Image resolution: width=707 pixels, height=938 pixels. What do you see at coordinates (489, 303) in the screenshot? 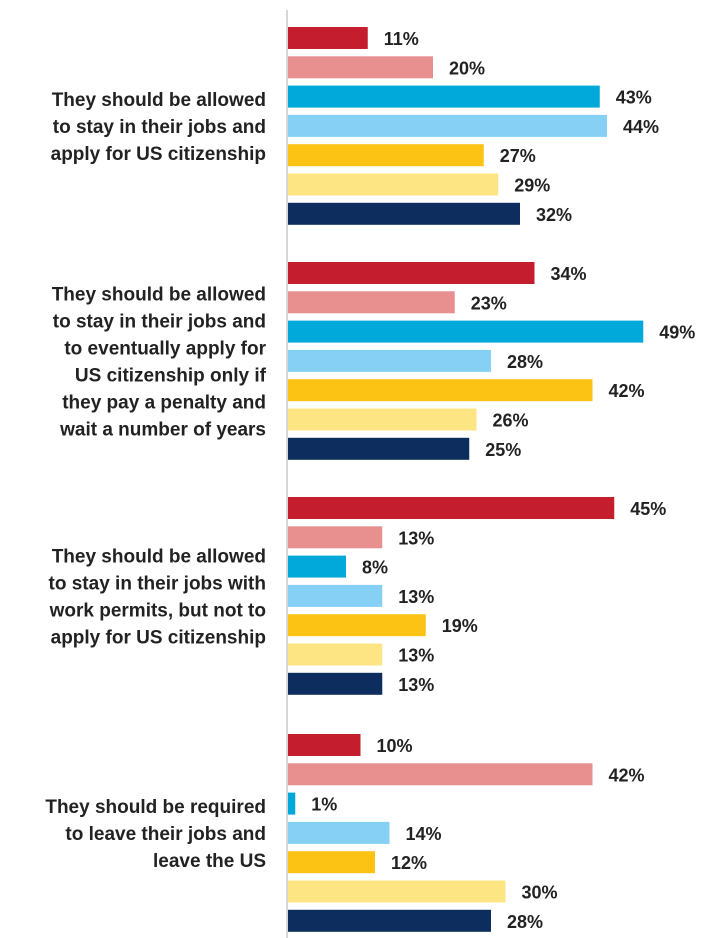
I see `value-label: 23%` at bounding box center [489, 303].